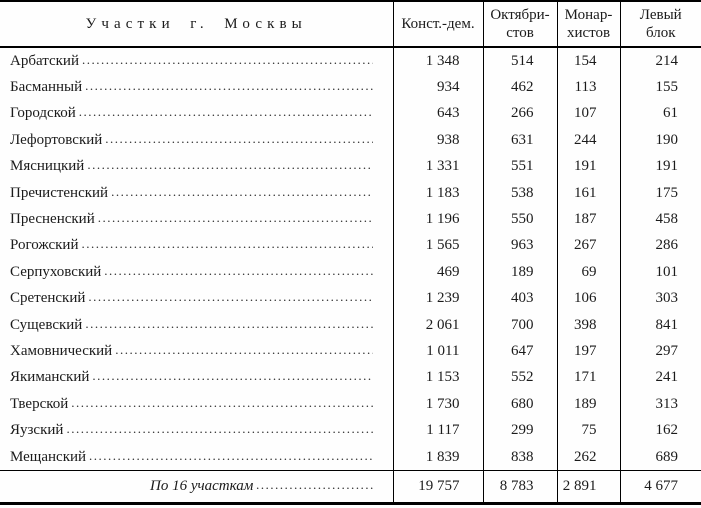 This screenshot has width=701, height=508. Describe the element at coordinates (588, 272) in the screenshot. I see `monarchists-value: 69` at that location.